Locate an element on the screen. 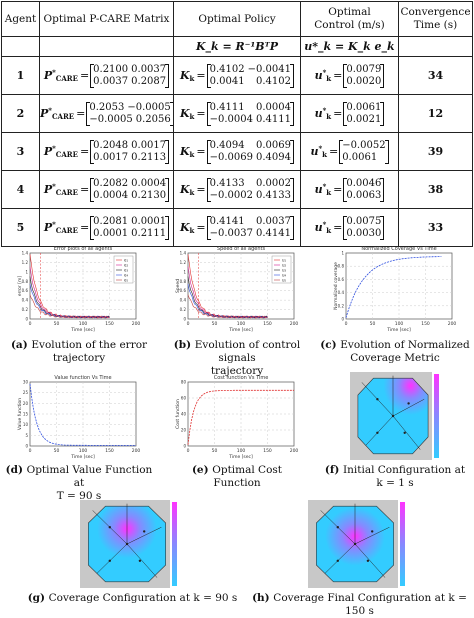  legend-label: e₁ is located at coordinates (126, 260).